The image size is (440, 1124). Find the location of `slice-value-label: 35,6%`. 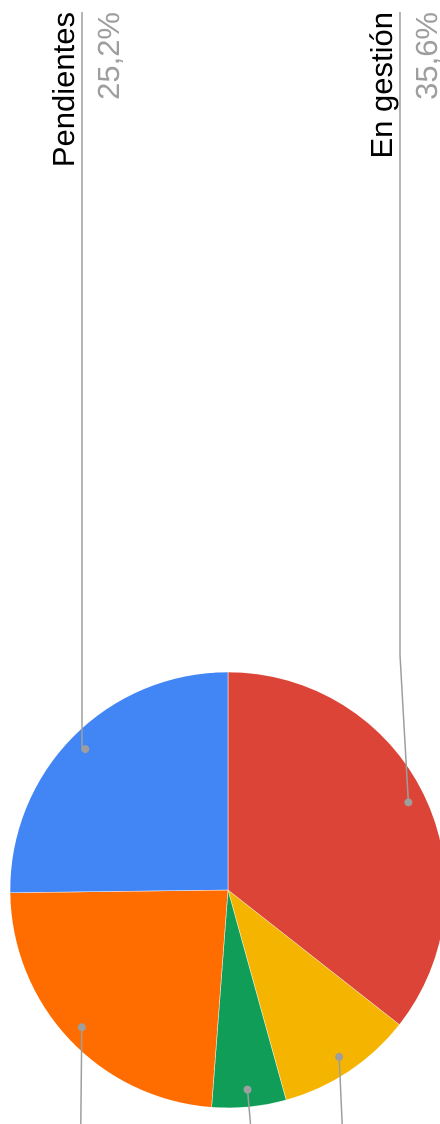

slice-value-label: 35,6% is located at coordinates (424, 56).